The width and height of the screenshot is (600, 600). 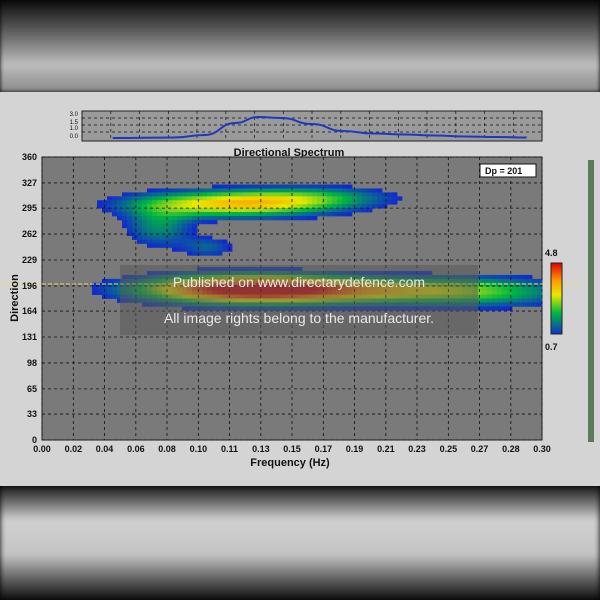 I want to click on y-tick-label: 327, so click(x=29, y=183).